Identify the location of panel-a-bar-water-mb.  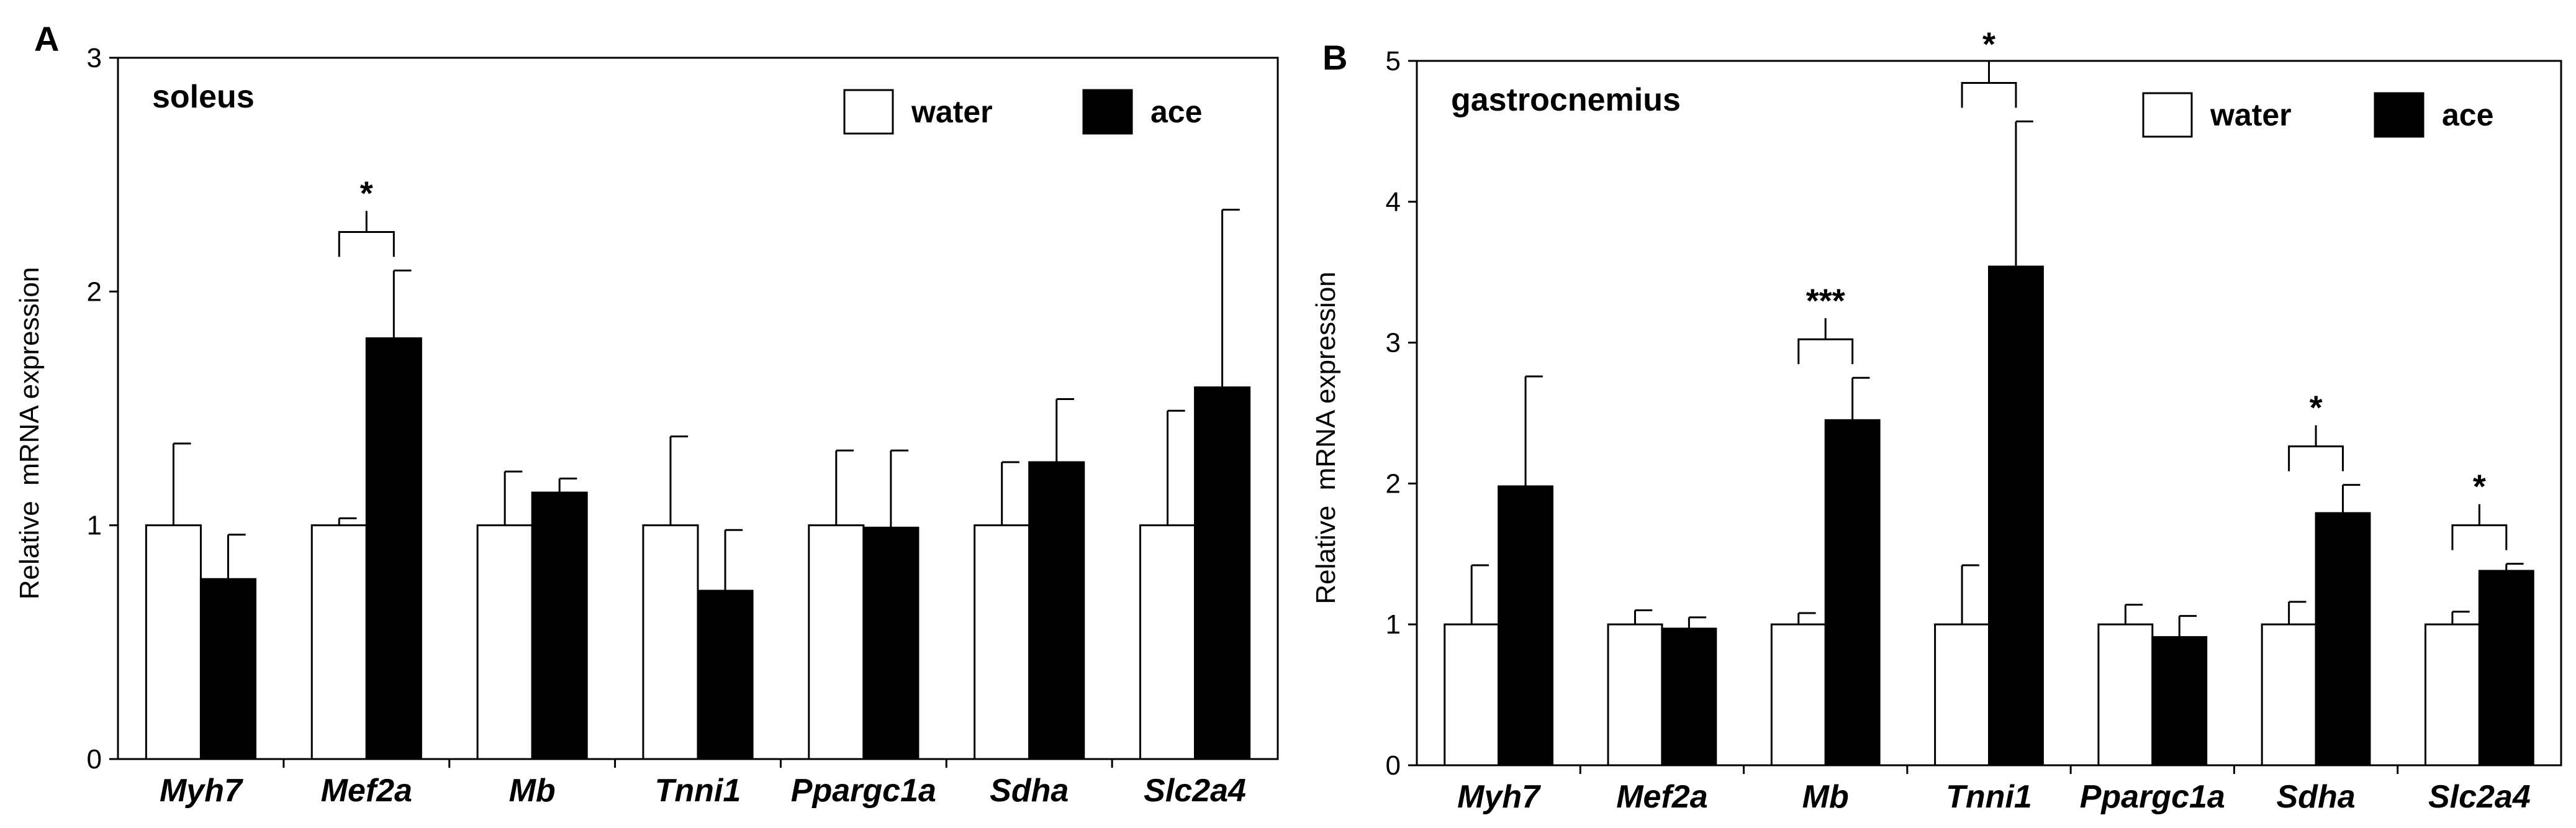
(504, 642).